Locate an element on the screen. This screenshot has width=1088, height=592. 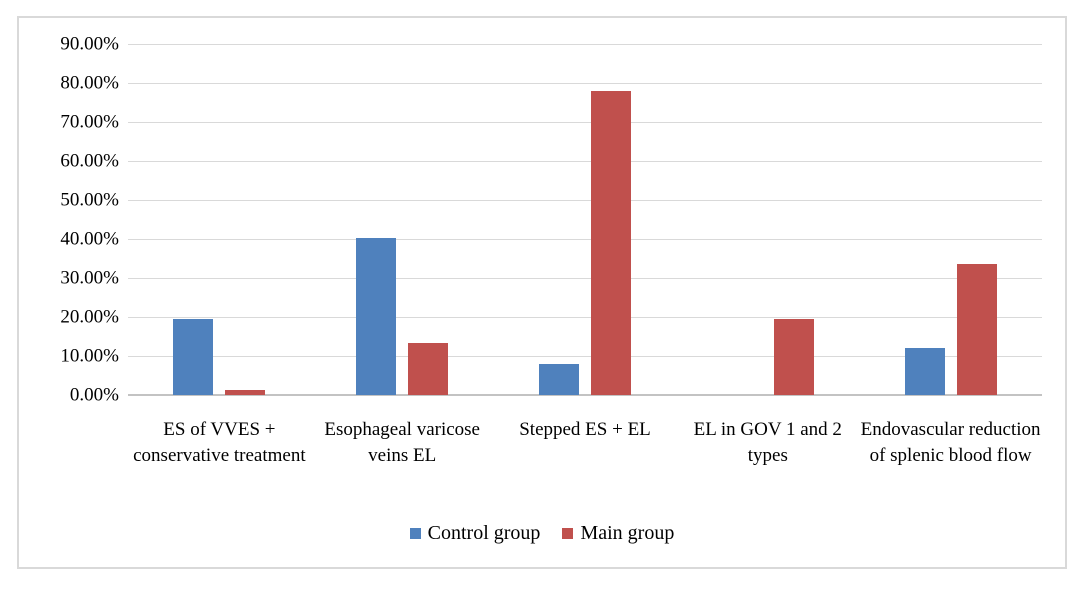
y-tick-label: 50.00% is located at coordinates (89, 200).